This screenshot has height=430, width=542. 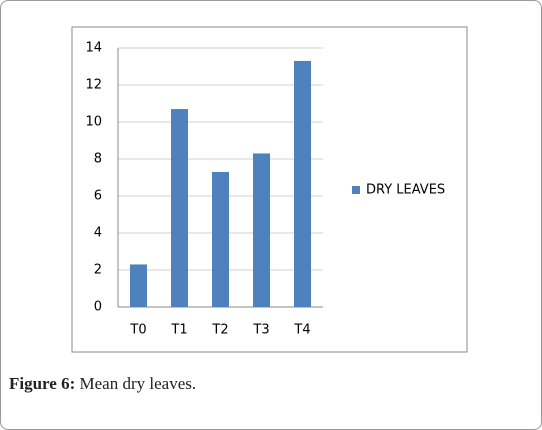 I want to click on caption: Figure 6: Mean dry leaves., so click(x=102, y=384).